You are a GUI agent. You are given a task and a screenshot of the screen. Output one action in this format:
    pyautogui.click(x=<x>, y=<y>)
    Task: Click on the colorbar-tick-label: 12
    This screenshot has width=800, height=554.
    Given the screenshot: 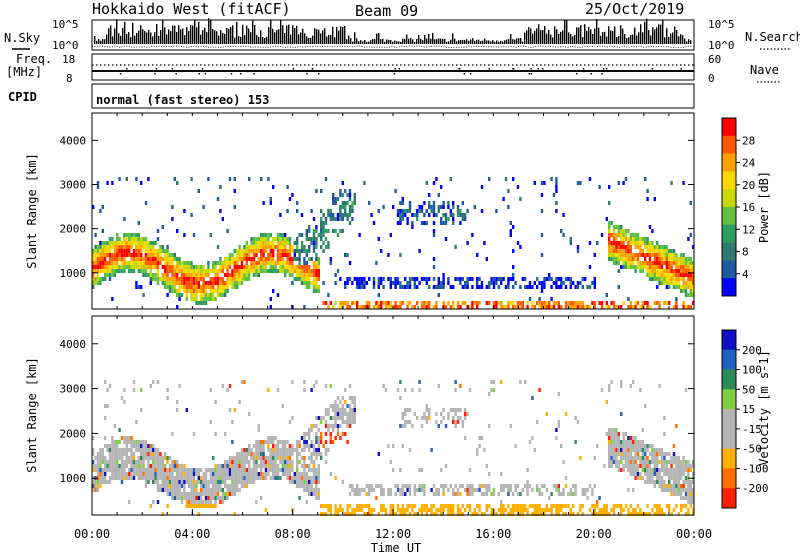 What is the action you would take?
    pyautogui.click(x=748, y=229)
    